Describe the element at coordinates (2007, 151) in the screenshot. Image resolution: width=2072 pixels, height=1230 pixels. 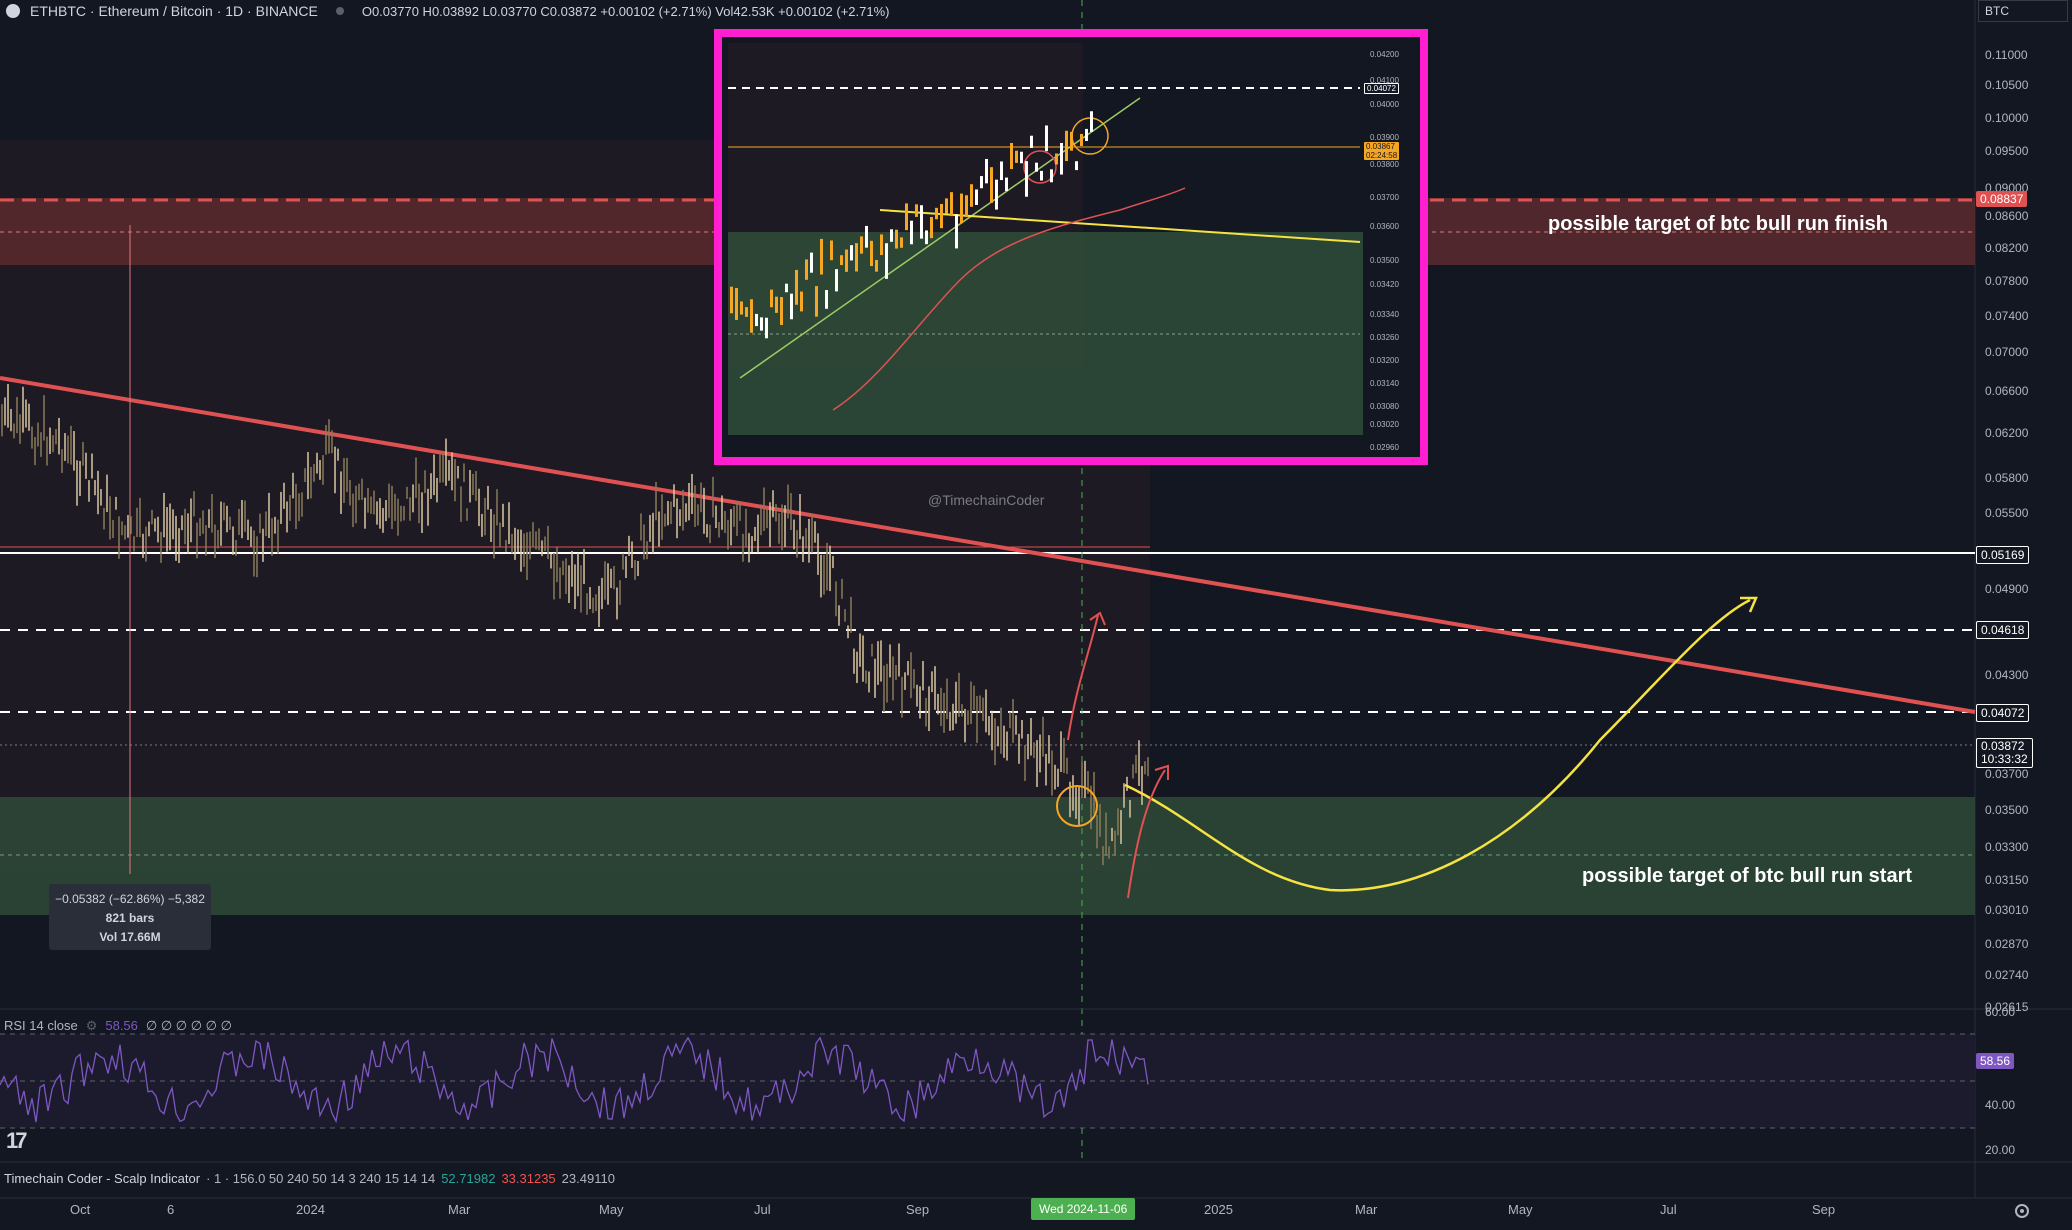
I see `price-tick-label: 0.09500` at that location.